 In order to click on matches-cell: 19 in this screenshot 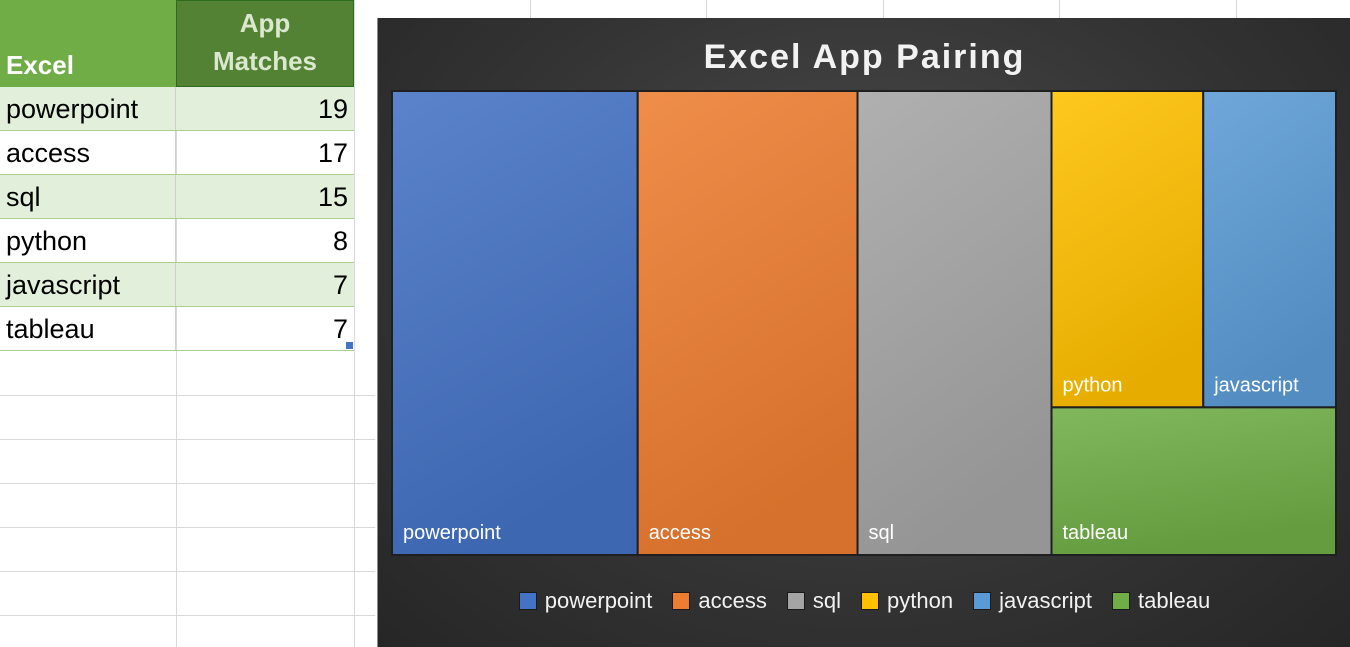, I will do `click(265, 108)`.